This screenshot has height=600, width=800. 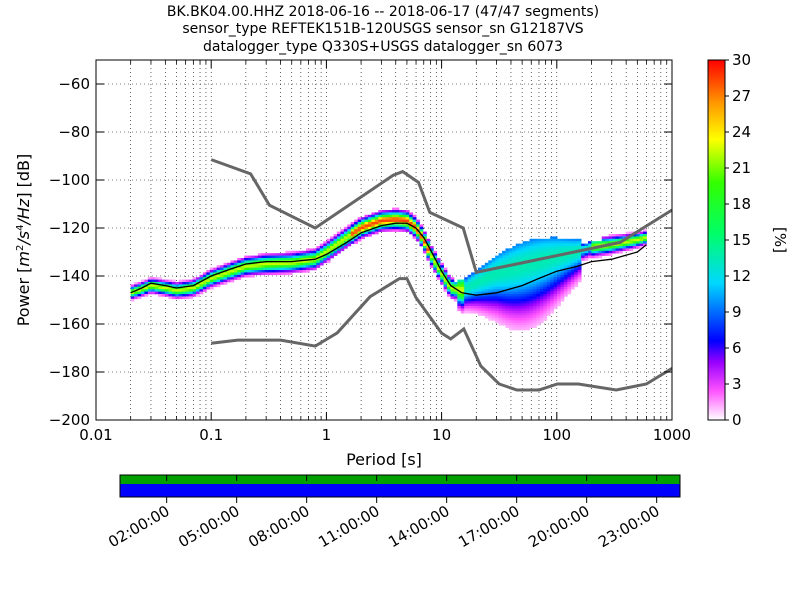 I want to click on x-tick-label: 1, so click(x=327, y=435).